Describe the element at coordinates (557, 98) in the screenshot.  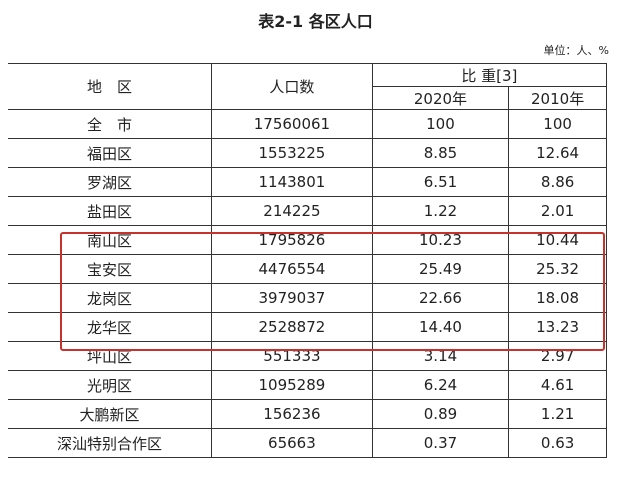
I see `header-2010: 2010年` at that location.